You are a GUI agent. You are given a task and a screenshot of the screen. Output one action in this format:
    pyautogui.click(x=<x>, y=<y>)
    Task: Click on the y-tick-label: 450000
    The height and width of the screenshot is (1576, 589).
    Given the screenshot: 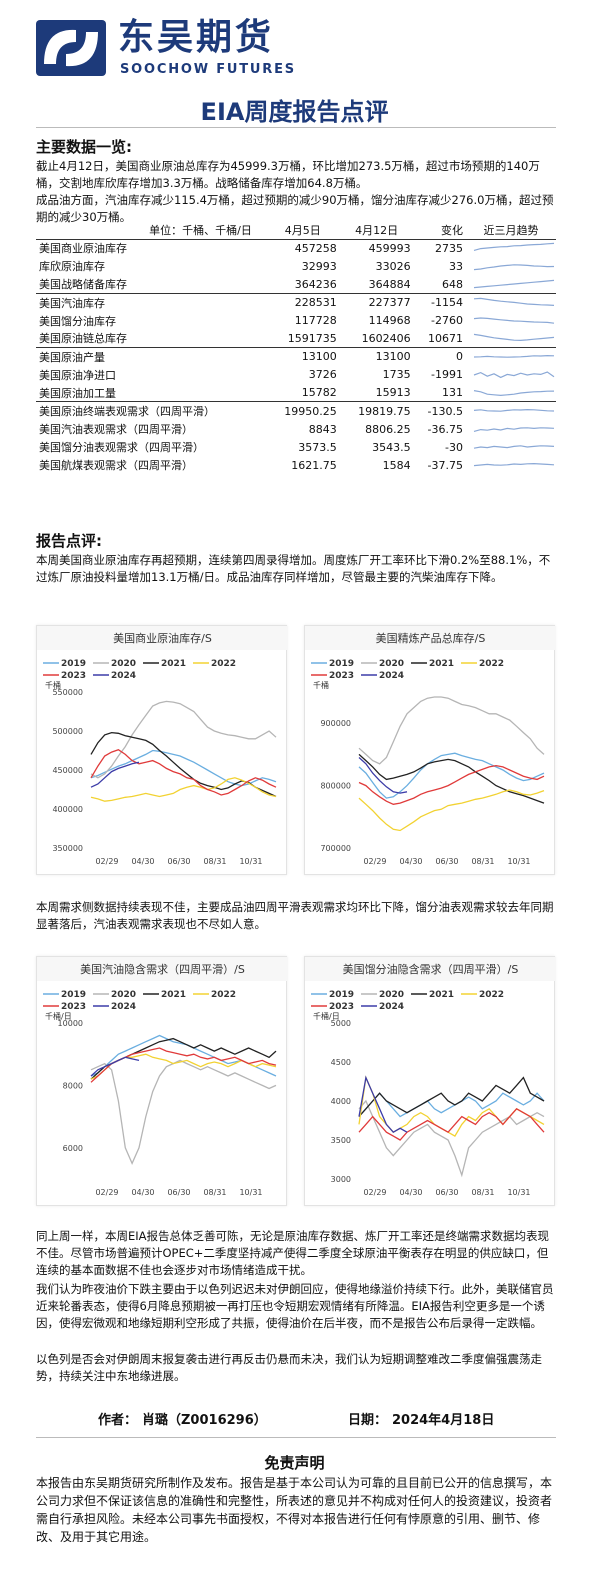 What is the action you would take?
    pyautogui.click(x=67, y=770)
    